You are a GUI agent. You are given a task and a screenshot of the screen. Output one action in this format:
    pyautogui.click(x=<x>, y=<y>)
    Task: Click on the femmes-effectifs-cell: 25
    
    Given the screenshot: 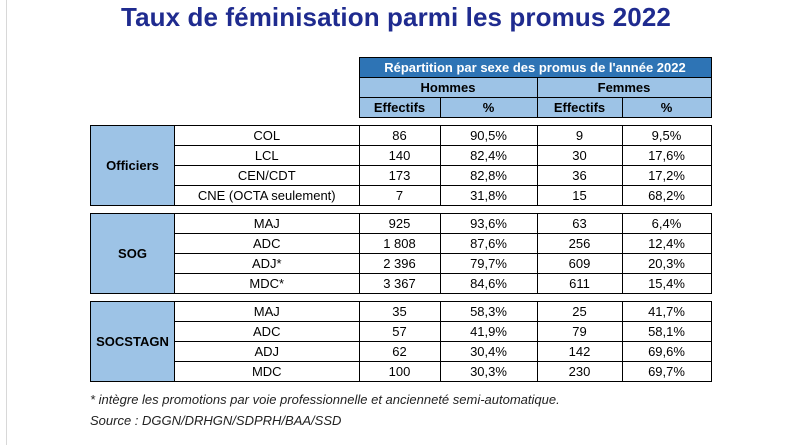 What is the action you would take?
    pyautogui.click(x=579, y=311)
    